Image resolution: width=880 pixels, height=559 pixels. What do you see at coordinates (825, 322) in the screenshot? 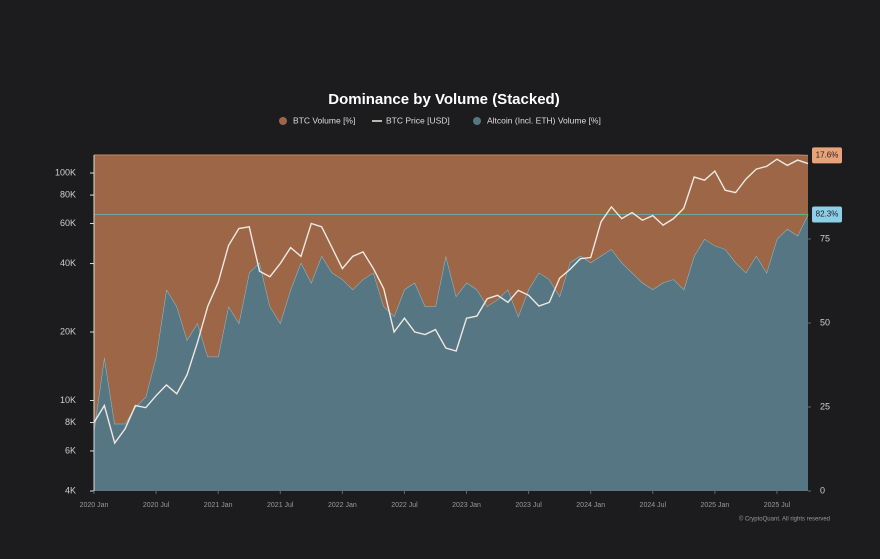
I see `y2-tick-label: 50` at bounding box center [825, 322].